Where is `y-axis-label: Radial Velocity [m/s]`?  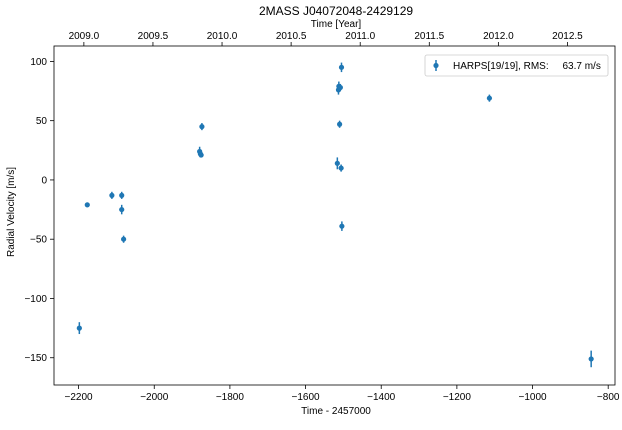 y-axis-label: Radial Velocity [m/s] is located at coordinates (11, 212).